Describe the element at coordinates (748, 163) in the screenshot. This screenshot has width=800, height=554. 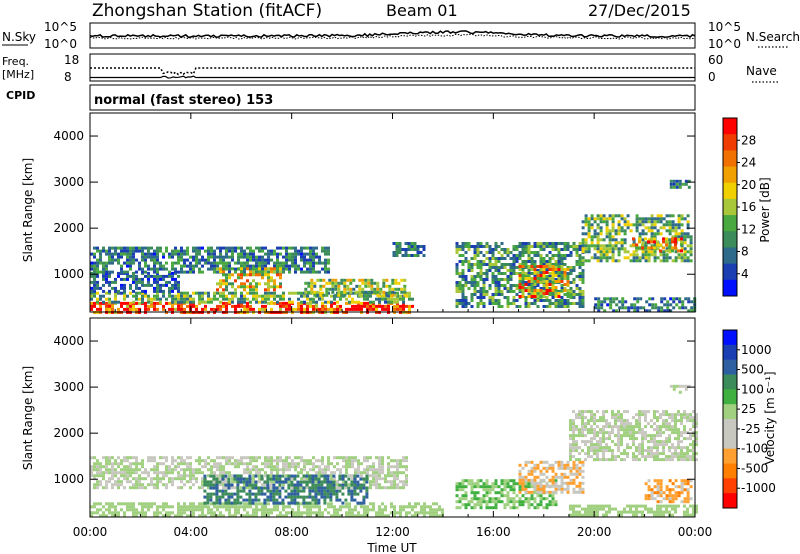
I see `colorbar-tick-label: 24` at that location.